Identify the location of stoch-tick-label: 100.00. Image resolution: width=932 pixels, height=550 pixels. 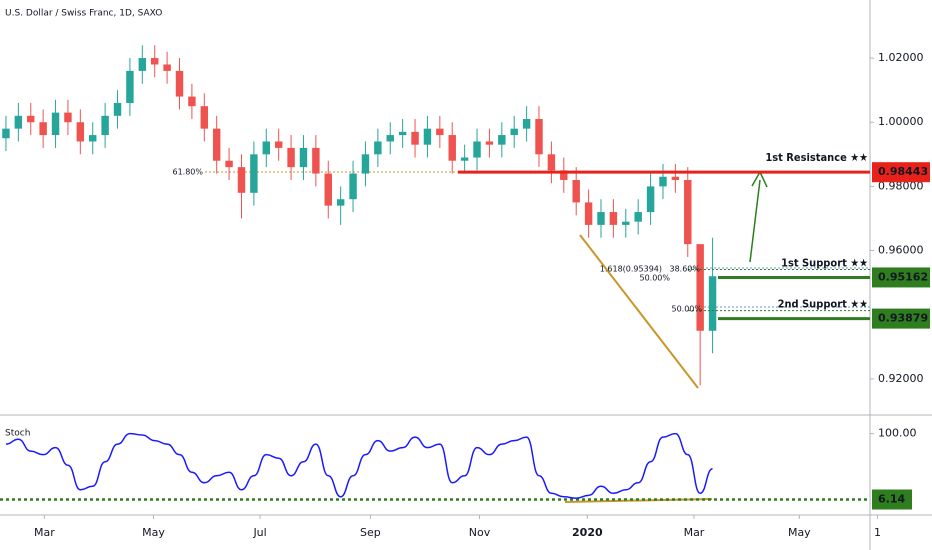
(897, 433).